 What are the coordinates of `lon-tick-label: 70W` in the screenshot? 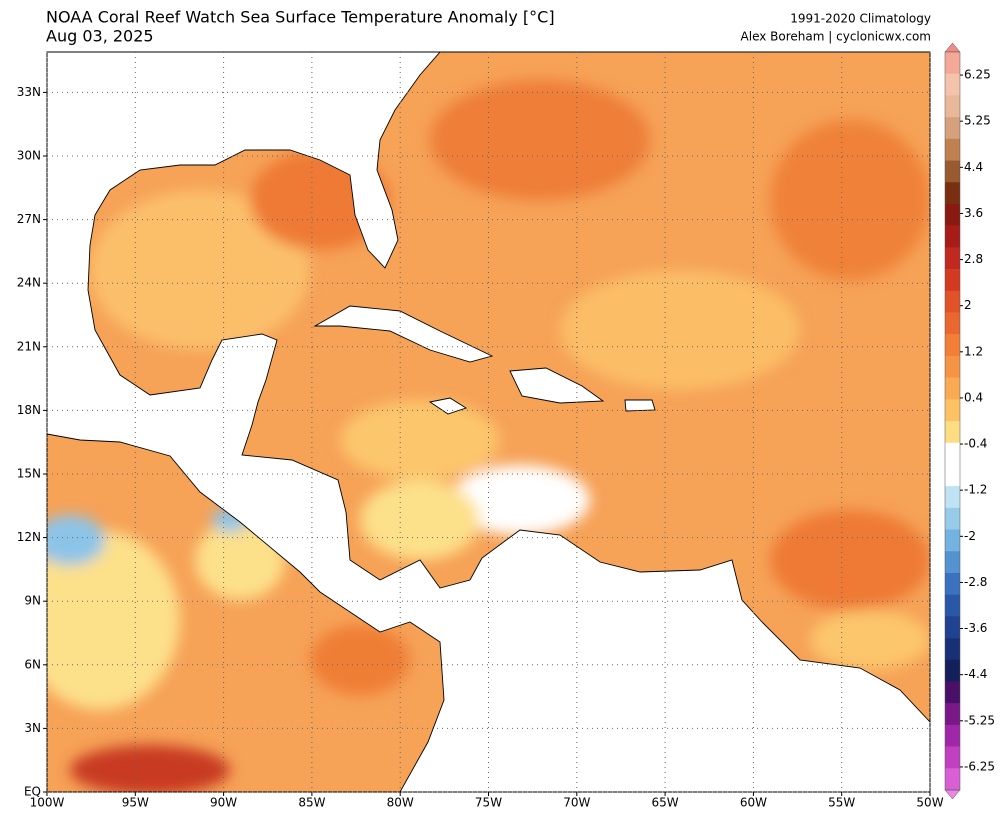 It's located at (576, 803).